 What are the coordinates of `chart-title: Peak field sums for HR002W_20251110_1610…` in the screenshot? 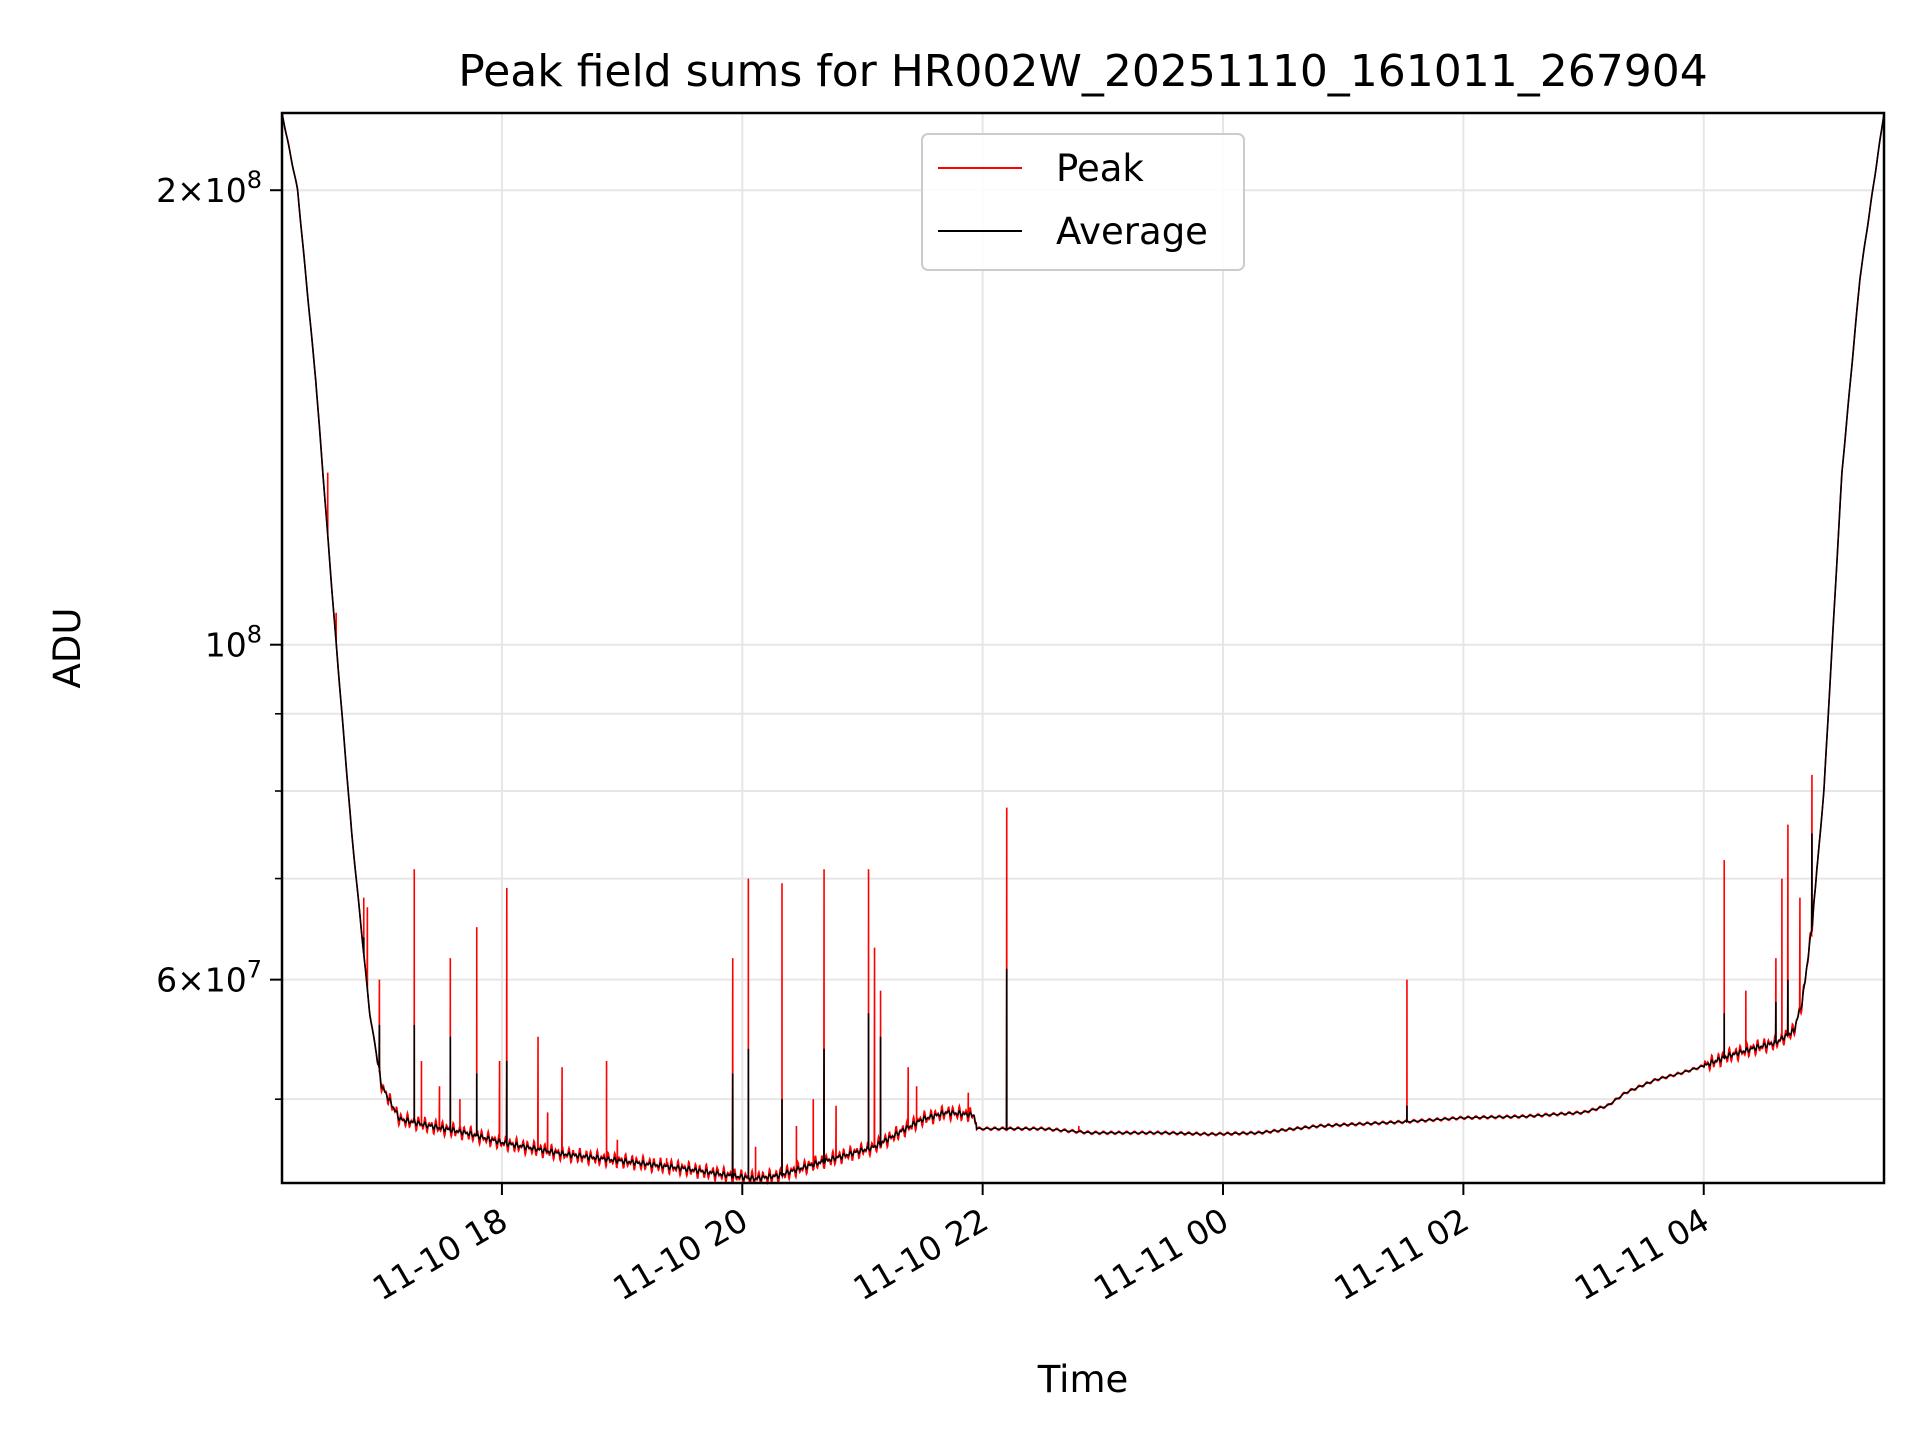 It's located at (1083, 71).